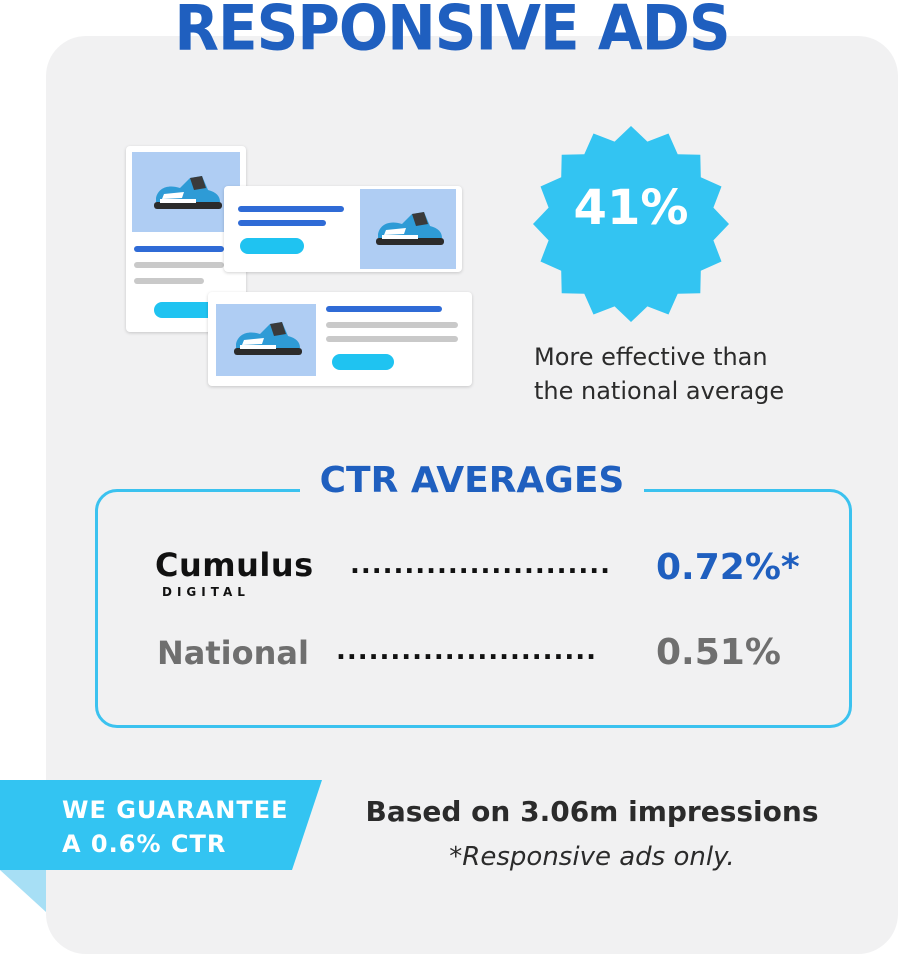 The image size is (904, 961). What do you see at coordinates (206, 592) in the screenshot?
I see `cumulus-logo-sub: DIGITAL` at bounding box center [206, 592].